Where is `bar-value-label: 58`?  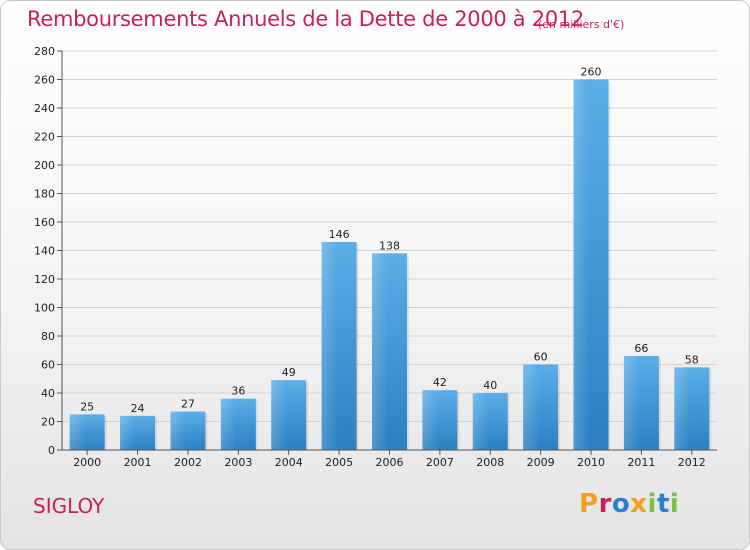 bar-value-label: 58 is located at coordinates (692, 359).